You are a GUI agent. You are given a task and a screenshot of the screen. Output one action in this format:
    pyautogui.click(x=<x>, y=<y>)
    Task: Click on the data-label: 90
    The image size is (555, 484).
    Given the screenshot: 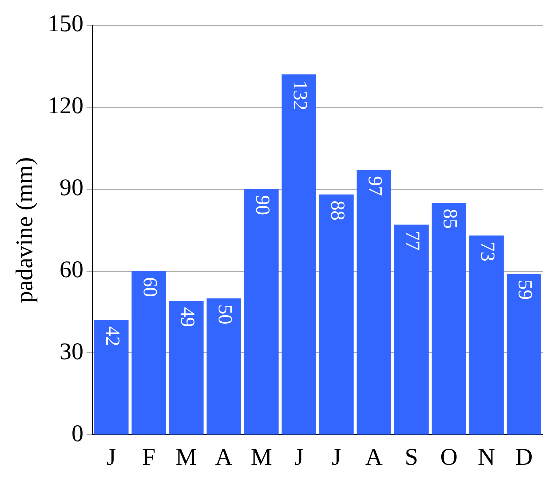 What is the action you would take?
    pyautogui.click(x=262, y=205)
    